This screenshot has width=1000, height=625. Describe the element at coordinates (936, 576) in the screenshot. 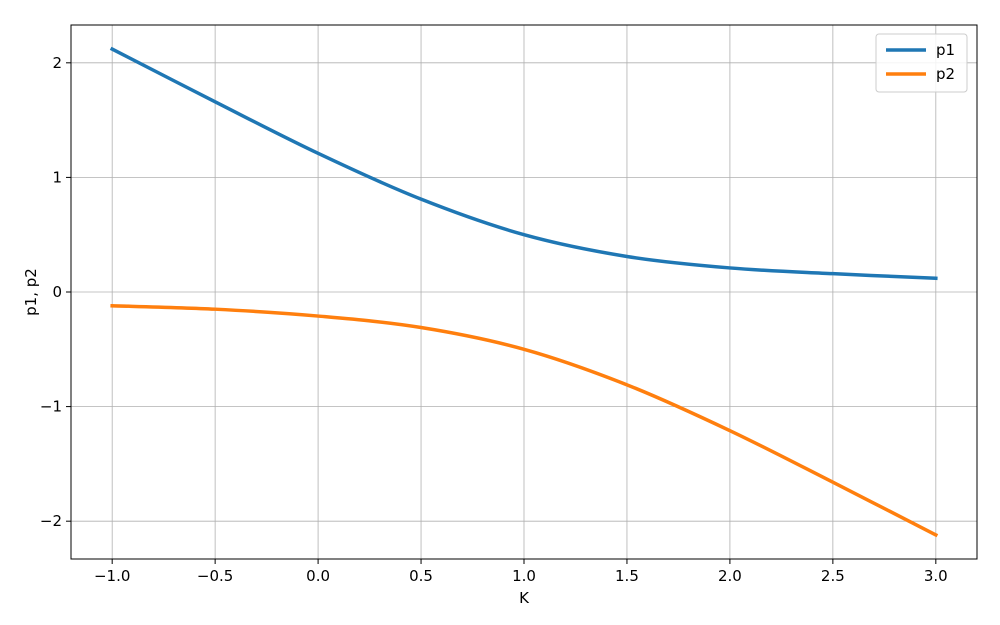

I see `x-tick-label: 3.0` at that location.